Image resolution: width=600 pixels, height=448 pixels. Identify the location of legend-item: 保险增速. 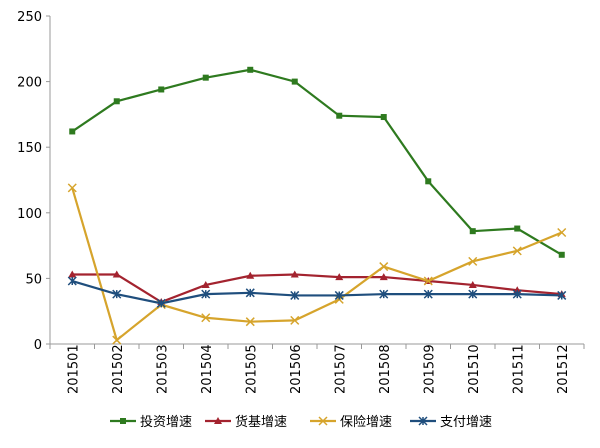
(351, 422).